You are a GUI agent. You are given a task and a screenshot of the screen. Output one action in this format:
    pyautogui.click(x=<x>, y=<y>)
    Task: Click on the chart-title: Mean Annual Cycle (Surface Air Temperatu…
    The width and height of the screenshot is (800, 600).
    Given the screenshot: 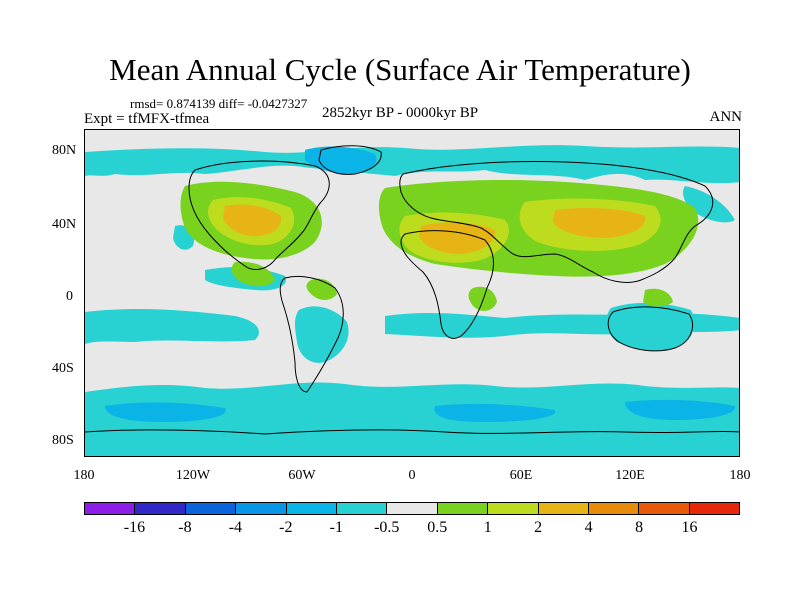 What is the action you would take?
    pyautogui.click(x=400, y=69)
    